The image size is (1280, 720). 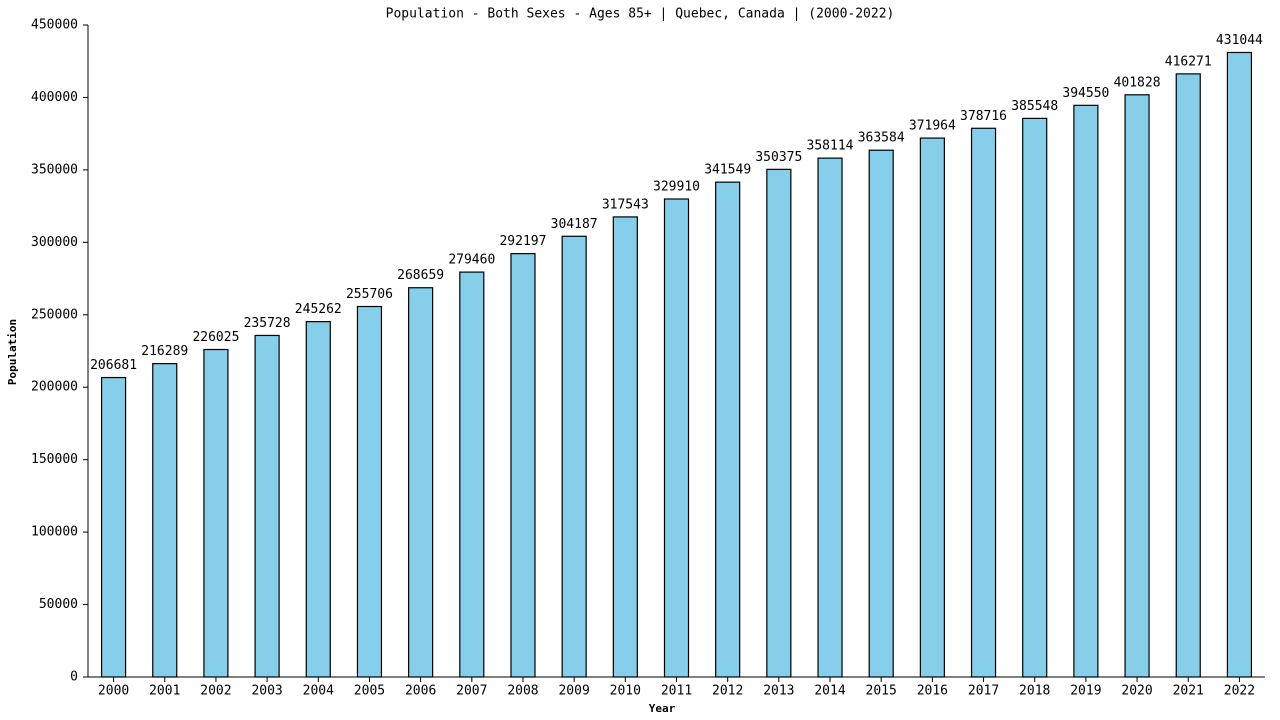 I want to click on value-label: 341549, so click(x=727, y=170).